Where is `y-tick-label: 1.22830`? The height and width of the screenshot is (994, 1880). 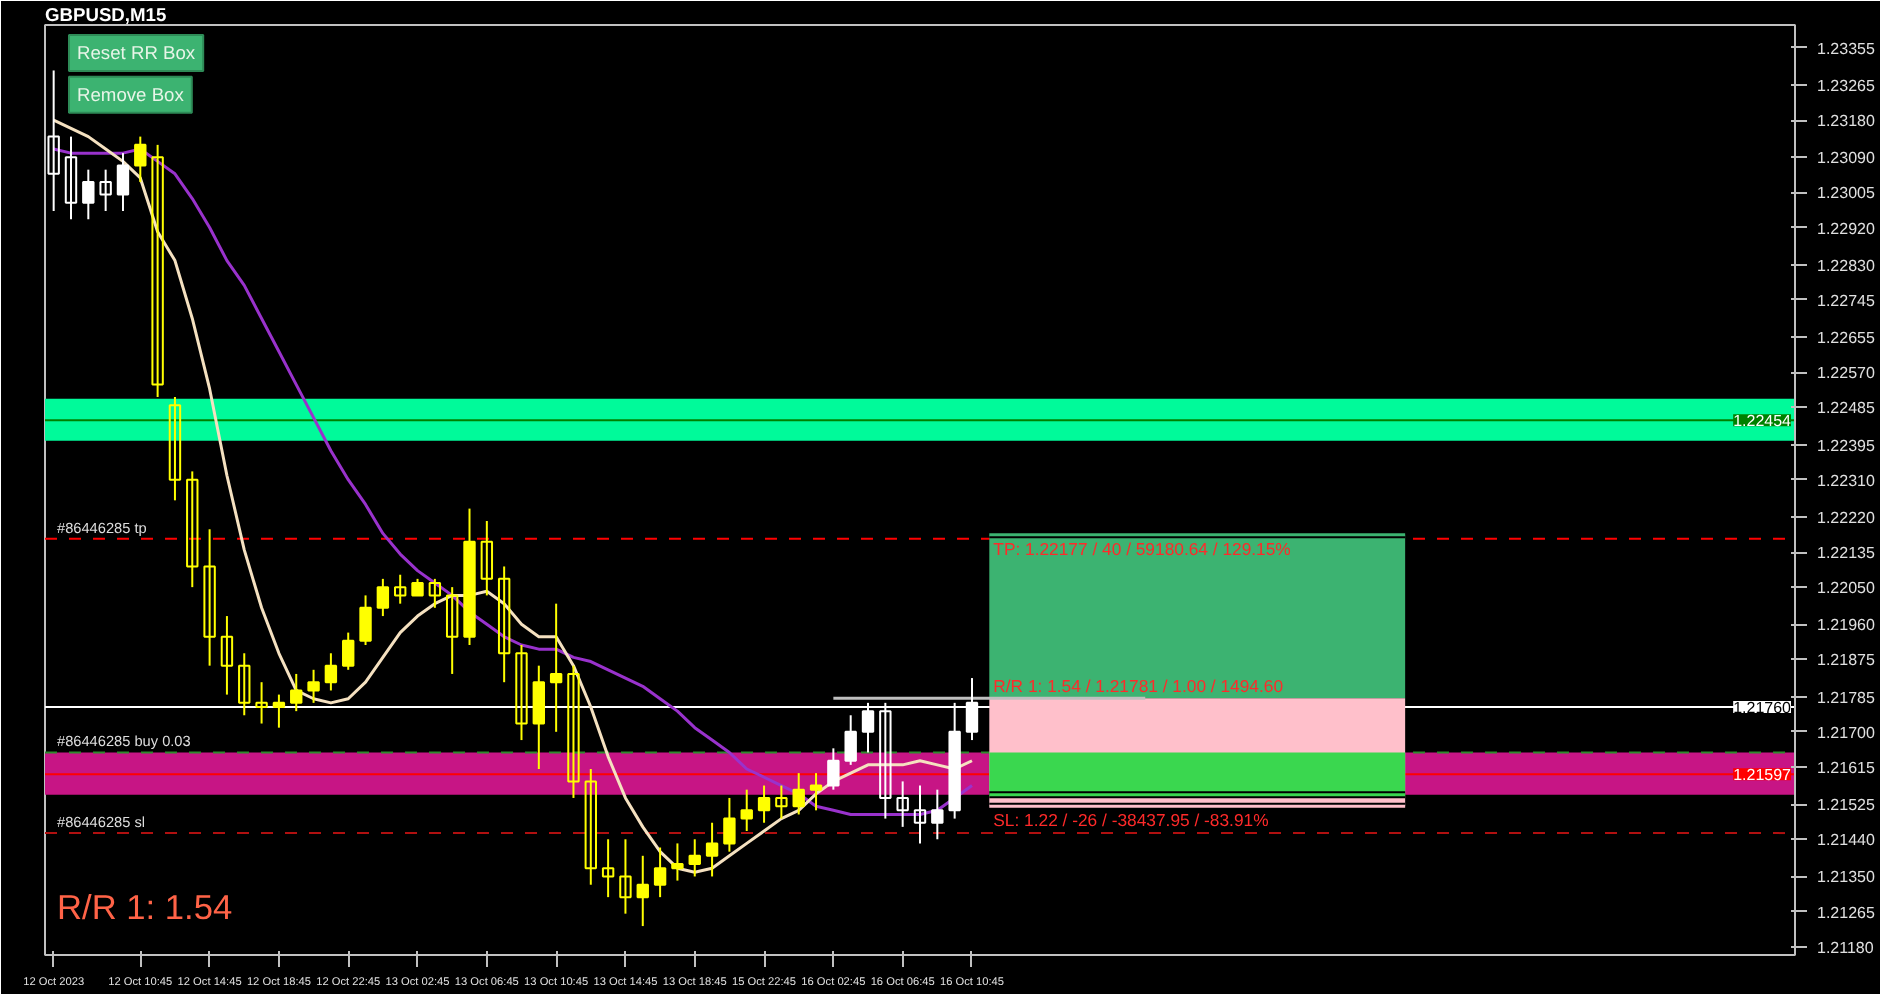
y-tick-label: 1.22830 is located at coordinates (1846, 265).